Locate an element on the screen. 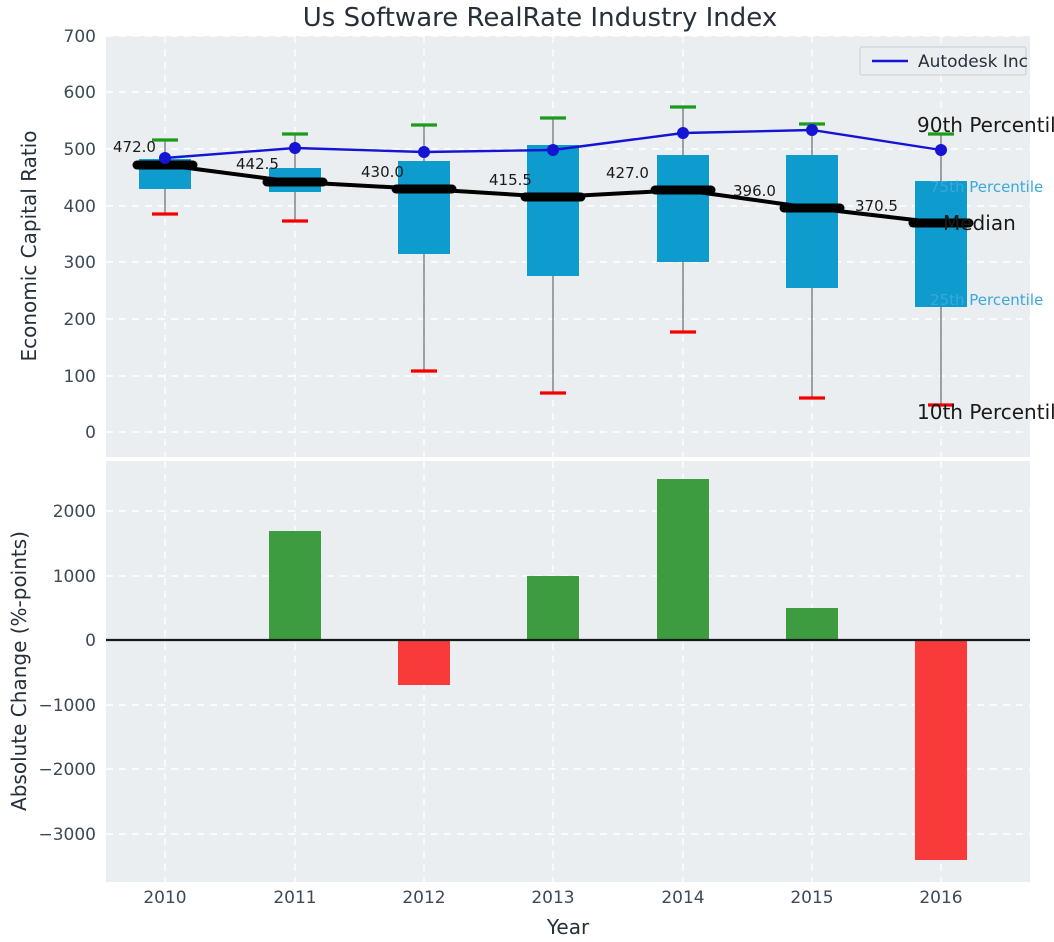 The height and width of the screenshot is (942, 1054). bar-2011 is located at coordinates (295, 585).